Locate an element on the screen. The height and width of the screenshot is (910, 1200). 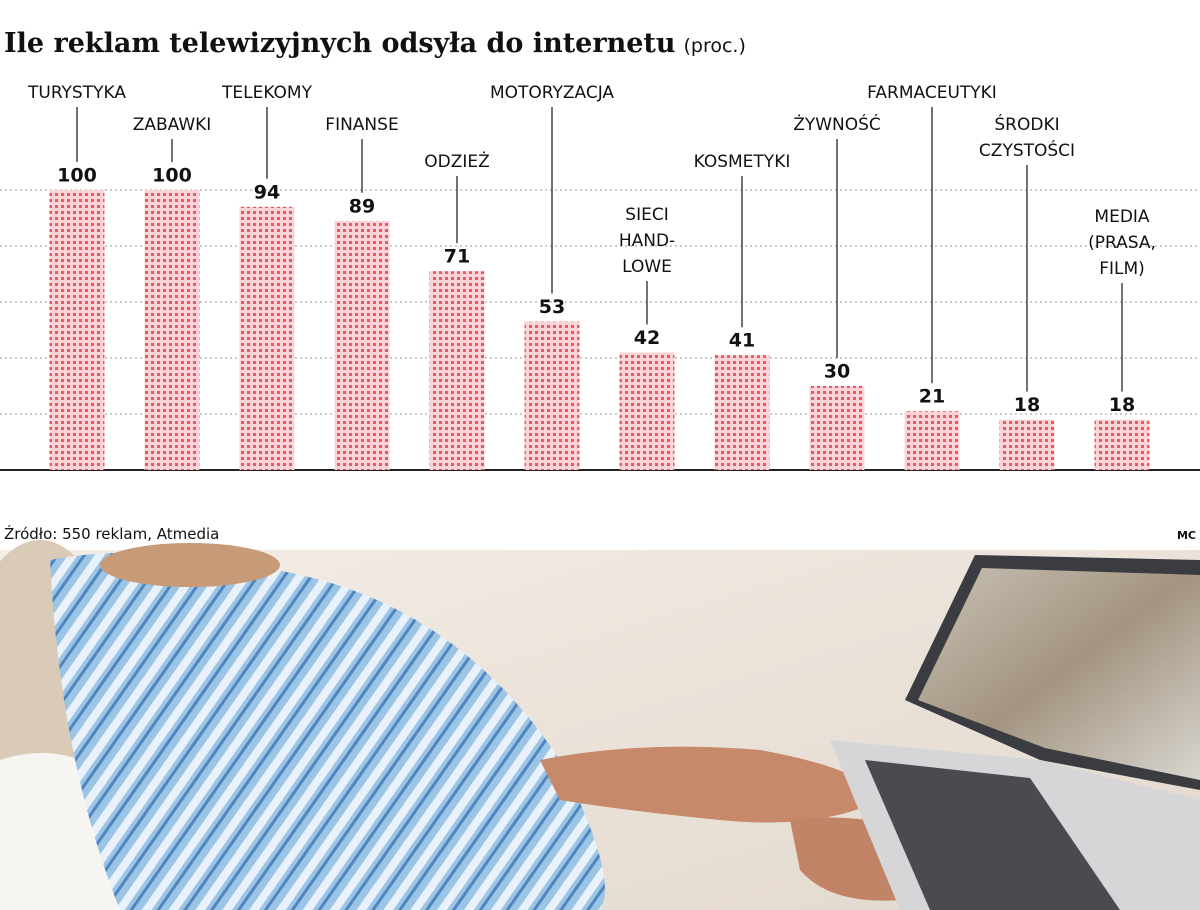
category-label: FINANSE is located at coordinates (361, 125).